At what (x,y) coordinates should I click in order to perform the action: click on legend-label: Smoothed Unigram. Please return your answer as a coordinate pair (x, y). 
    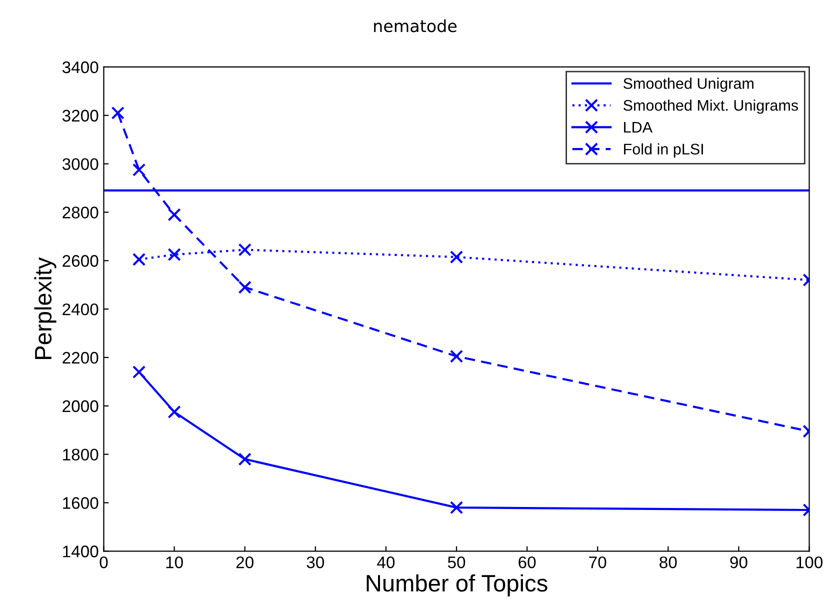
    Looking at the image, I should click on (689, 85).